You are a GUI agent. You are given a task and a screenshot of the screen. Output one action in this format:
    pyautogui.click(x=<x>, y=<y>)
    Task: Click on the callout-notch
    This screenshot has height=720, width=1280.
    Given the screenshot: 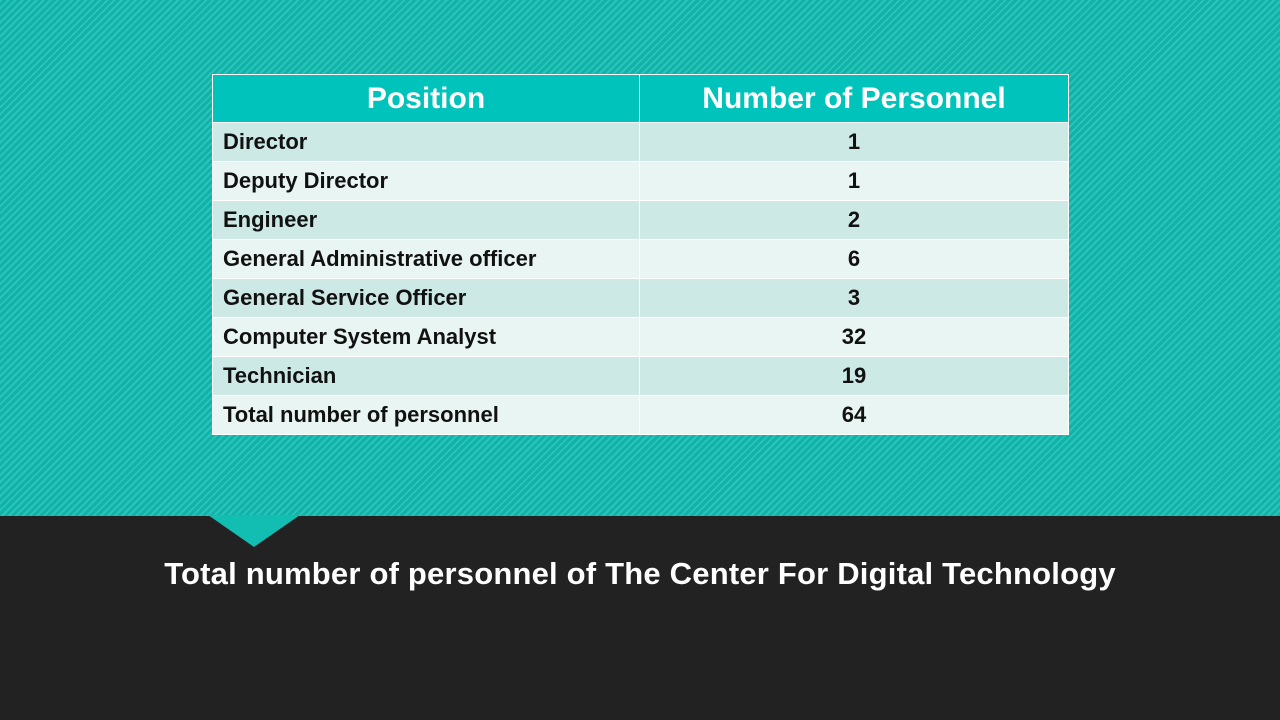 What is the action you would take?
    pyautogui.click(x=254, y=531)
    